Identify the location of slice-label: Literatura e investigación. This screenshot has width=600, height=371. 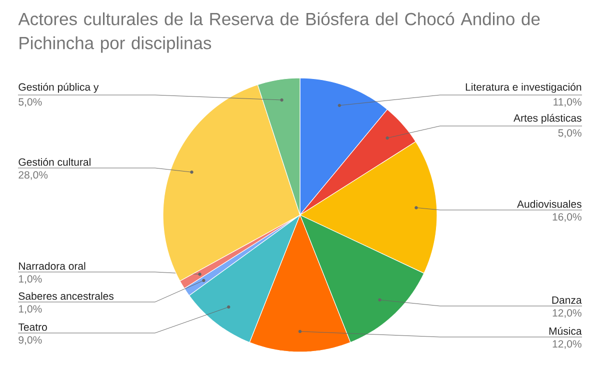
(524, 87).